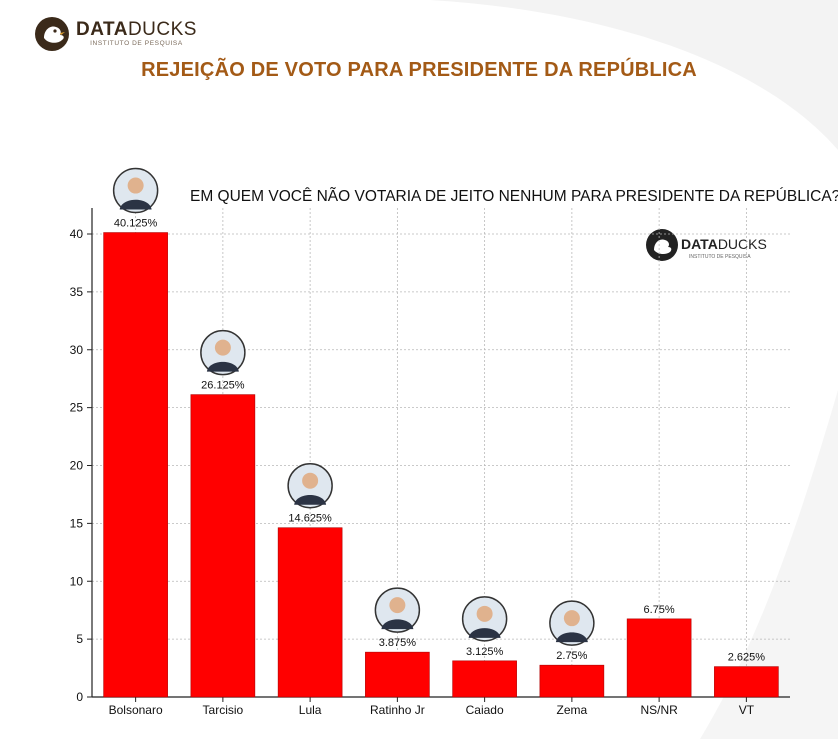  I want to click on duck-logo-icon, so click(52, 34).